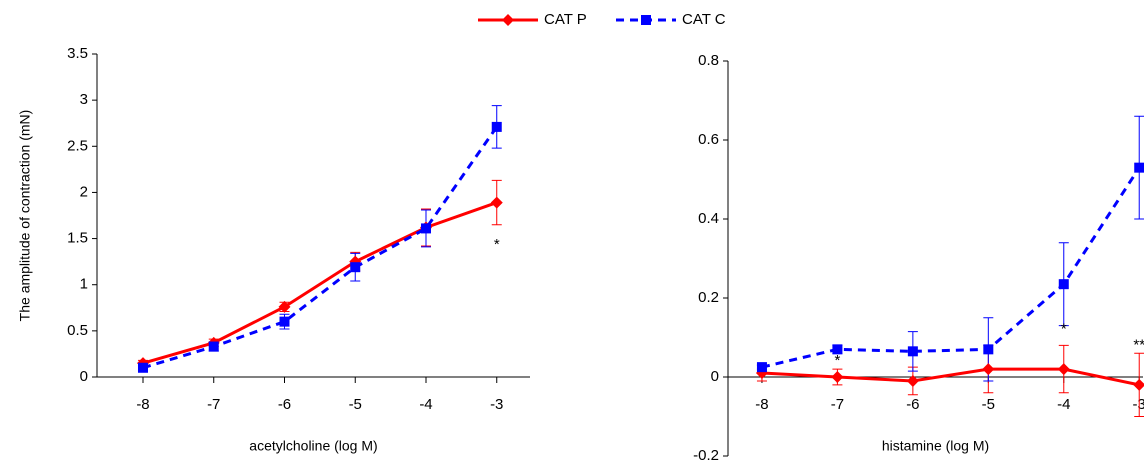 This screenshot has height=461, width=1144. What do you see at coordinates (77, 53) in the screenshot?
I see `y-tick-label: 3.5` at bounding box center [77, 53].